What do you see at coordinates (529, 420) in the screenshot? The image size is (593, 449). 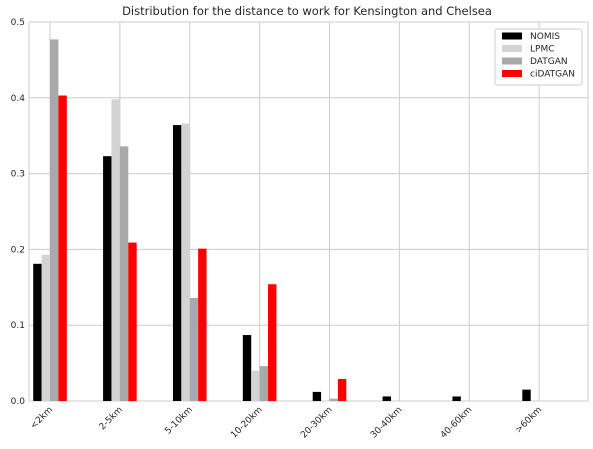 I see `x-tick-label: >60km` at bounding box center [529, 420].